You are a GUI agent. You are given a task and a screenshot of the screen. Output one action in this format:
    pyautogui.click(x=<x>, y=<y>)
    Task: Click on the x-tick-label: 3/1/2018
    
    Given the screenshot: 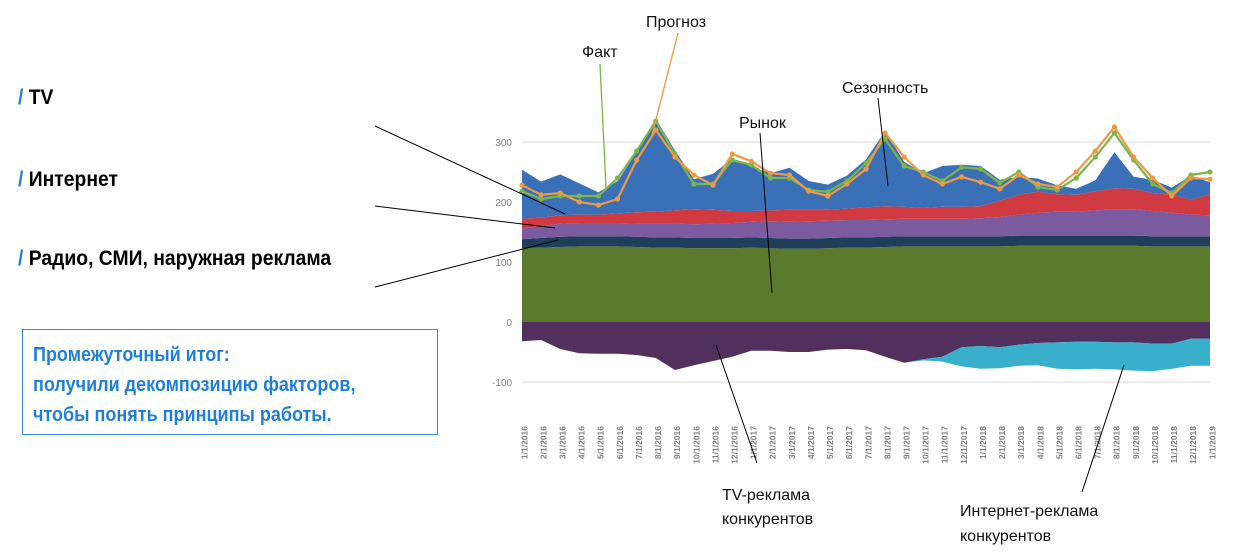 What is the action you would take?
    pyautogui.click(x=1021, y=442)
    